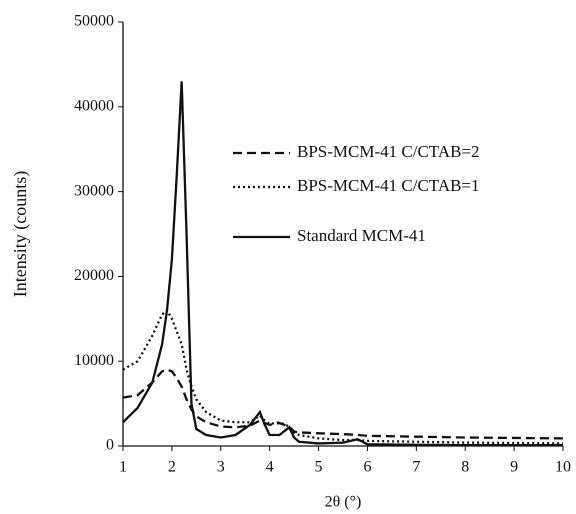 This screenshot has height=514, width=576. I want to click on x-tick-label: 10, so click(563, 467).